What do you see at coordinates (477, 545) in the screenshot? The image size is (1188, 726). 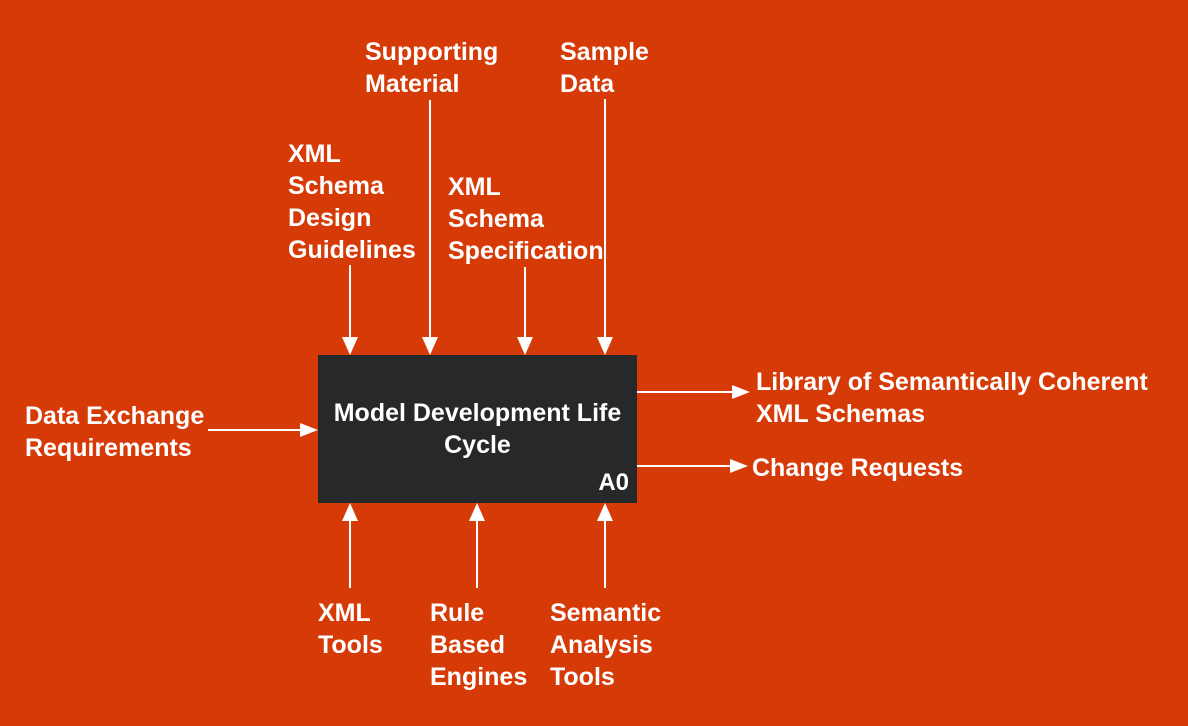 I see `mechanism-arrow-rule-based-engines` at bounding box center [477, 545].